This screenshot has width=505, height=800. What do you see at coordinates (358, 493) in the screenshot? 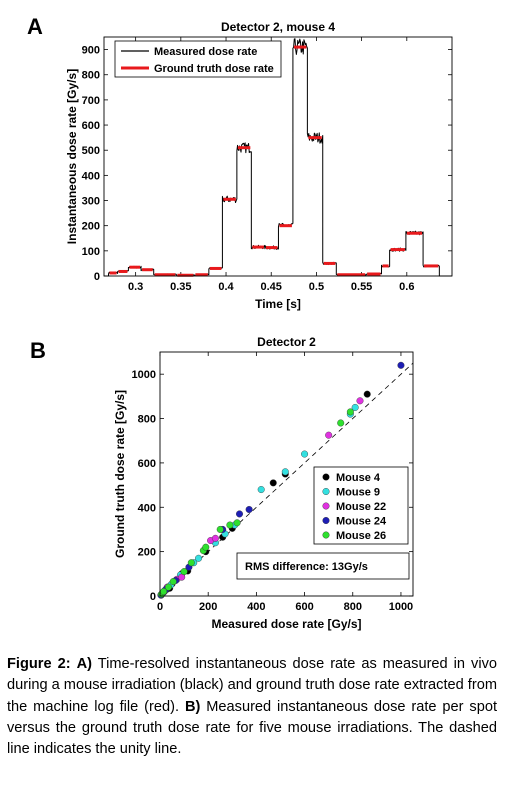
I see `legend-label: Mouse 9` at bounding box center [358, 493].